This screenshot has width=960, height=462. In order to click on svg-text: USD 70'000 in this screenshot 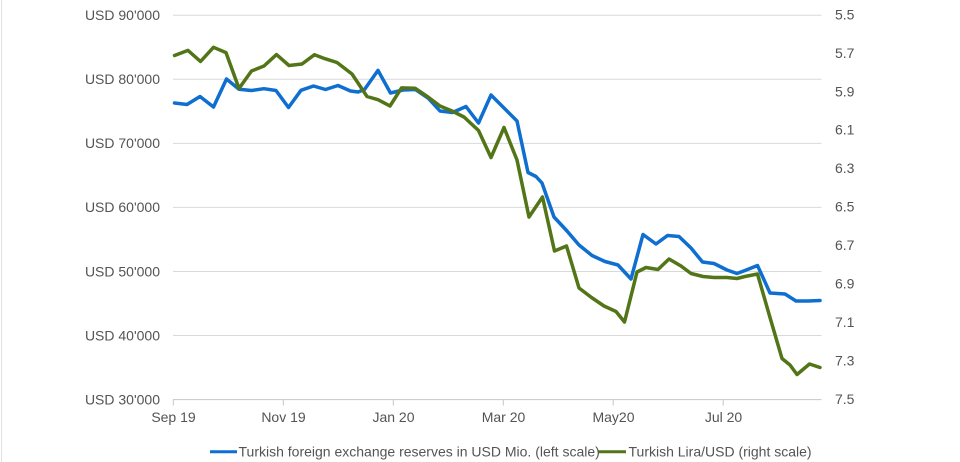, I will do `click(122, 143)`.